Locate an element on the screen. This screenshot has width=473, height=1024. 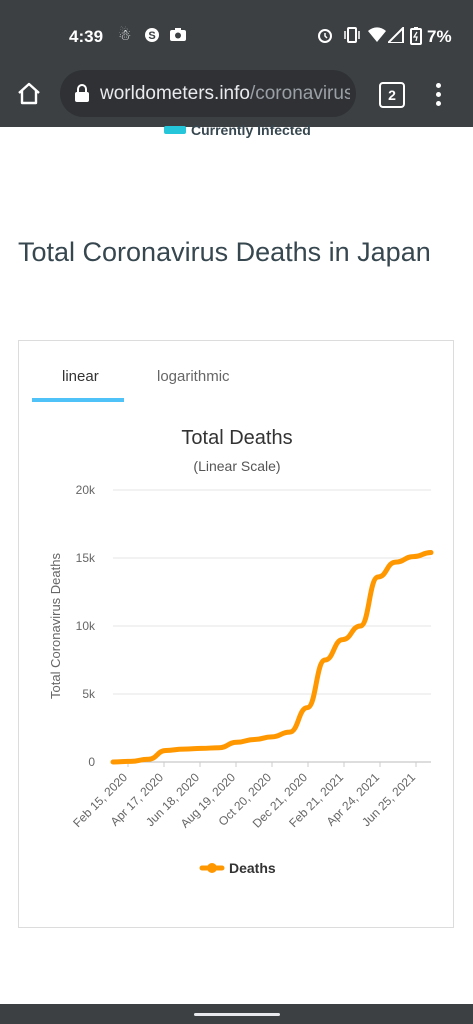
page-title: Total Coronavirus Deaths in Japan is located at coordinates (224, 252).